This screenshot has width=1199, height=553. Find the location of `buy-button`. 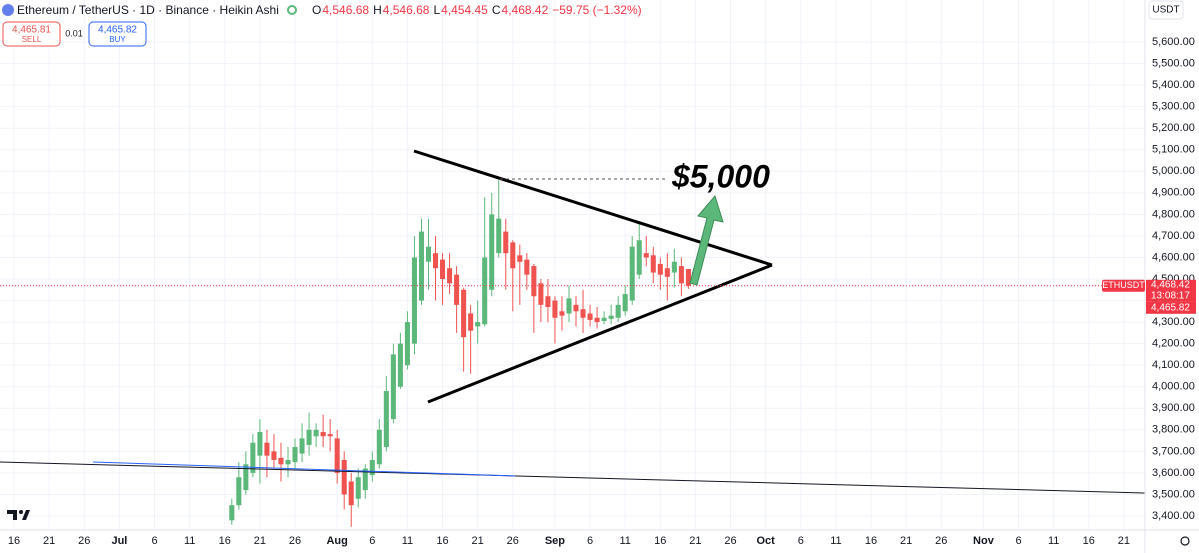

buy-button is located at coordinates (117, 34).